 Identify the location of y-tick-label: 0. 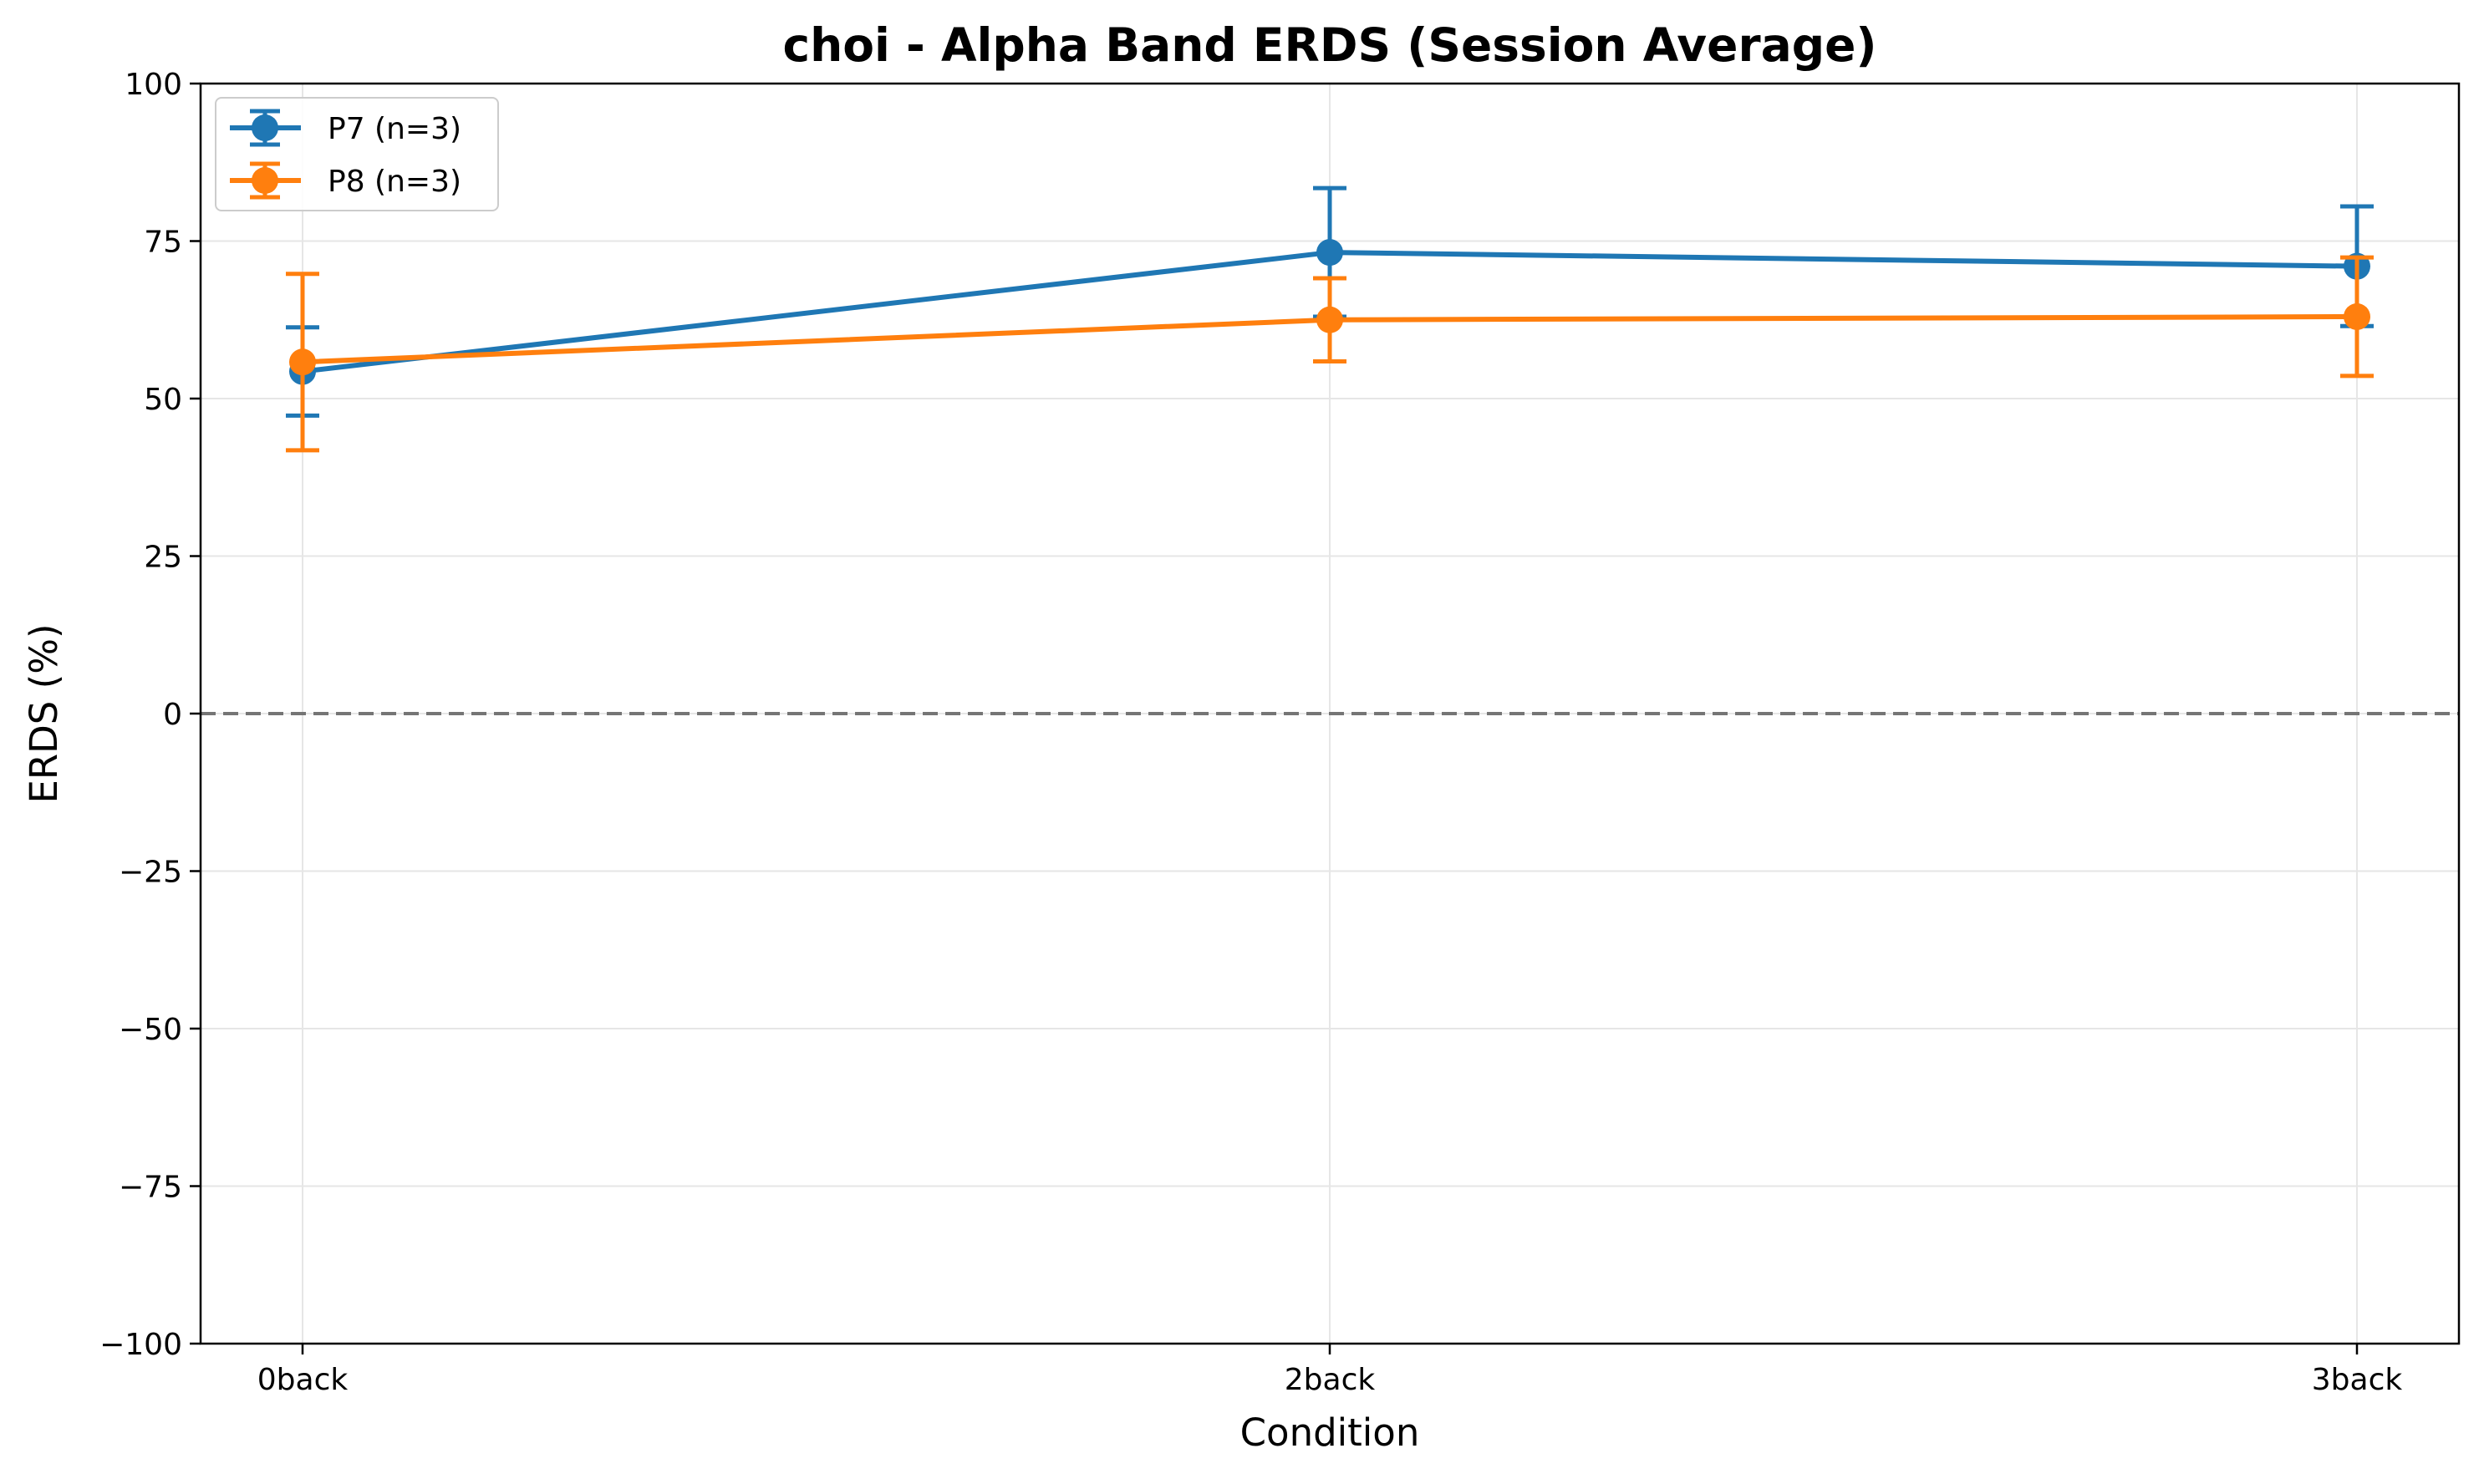
(172, 715).